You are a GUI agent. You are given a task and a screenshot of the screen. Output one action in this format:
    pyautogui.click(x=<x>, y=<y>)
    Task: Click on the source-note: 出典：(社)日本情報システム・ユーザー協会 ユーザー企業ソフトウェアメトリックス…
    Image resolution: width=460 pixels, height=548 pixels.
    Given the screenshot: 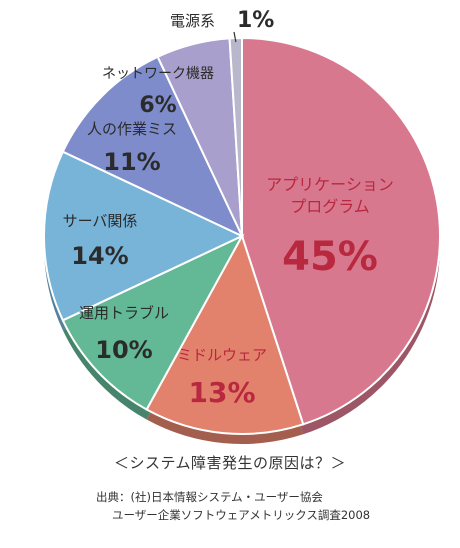 What is the action you would take?
    pyautogui.click(x=233, y=506)
    